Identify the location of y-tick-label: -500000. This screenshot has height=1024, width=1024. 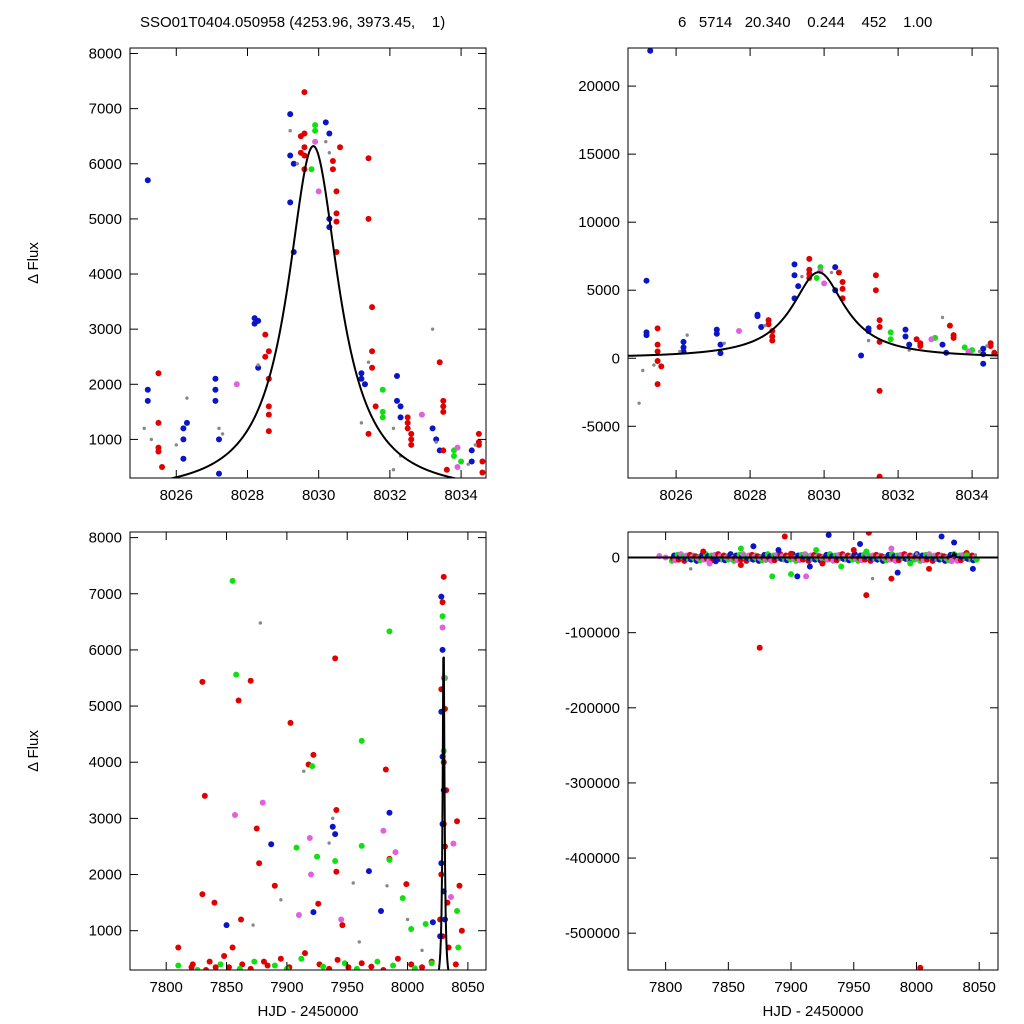
(592, 933).